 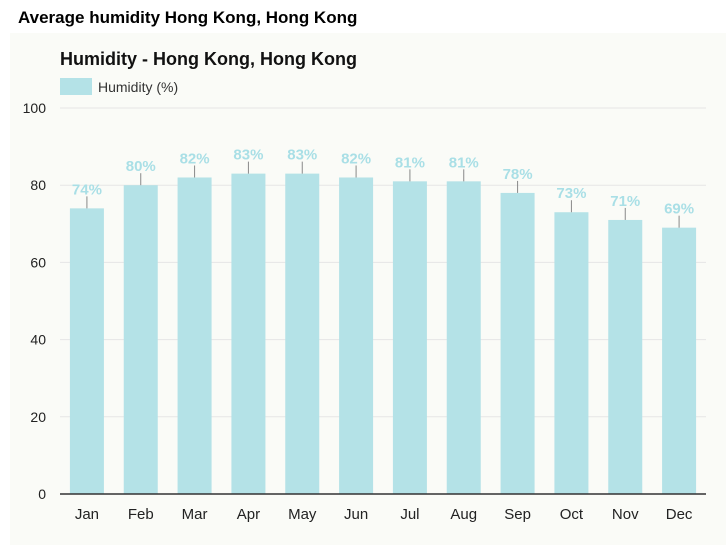 I want to click on x-tick-label-sep: Sep, so click(x=517, y=514).